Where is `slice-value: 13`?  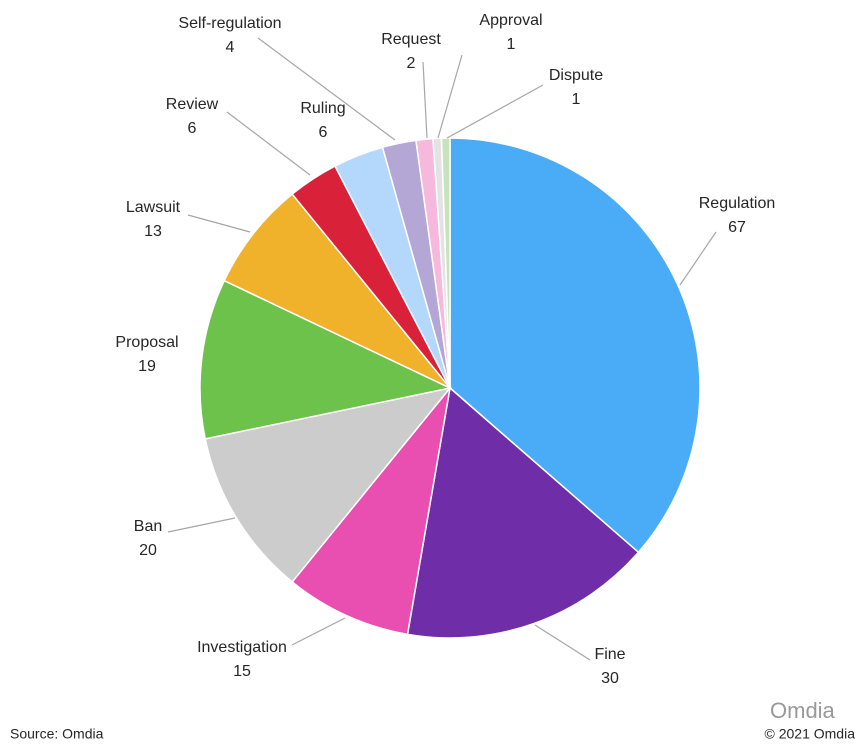
slice-value: 13 is located at coordinates (153, 231).